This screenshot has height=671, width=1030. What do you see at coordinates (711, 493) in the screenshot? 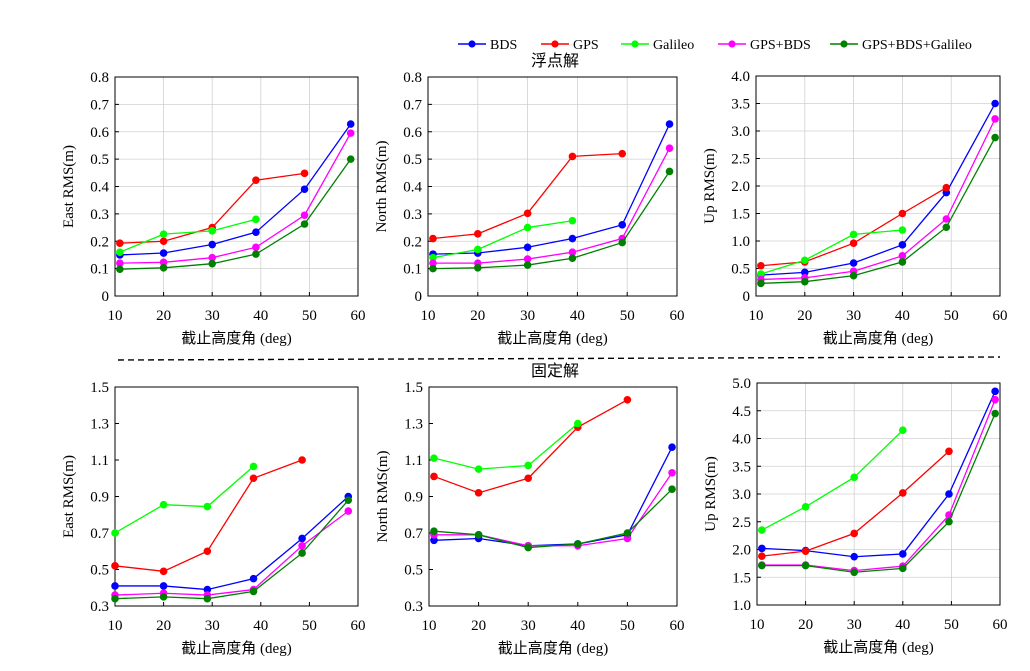
I see `y-axis-label: Up RMS(m)` at bounding box center [711, 493].